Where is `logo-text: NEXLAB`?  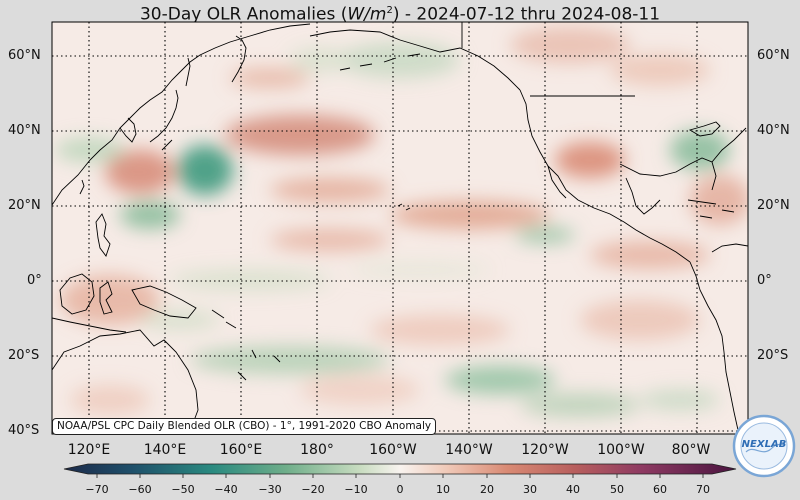 logo-text: NEXLAB is located at coordinates (764, 444).